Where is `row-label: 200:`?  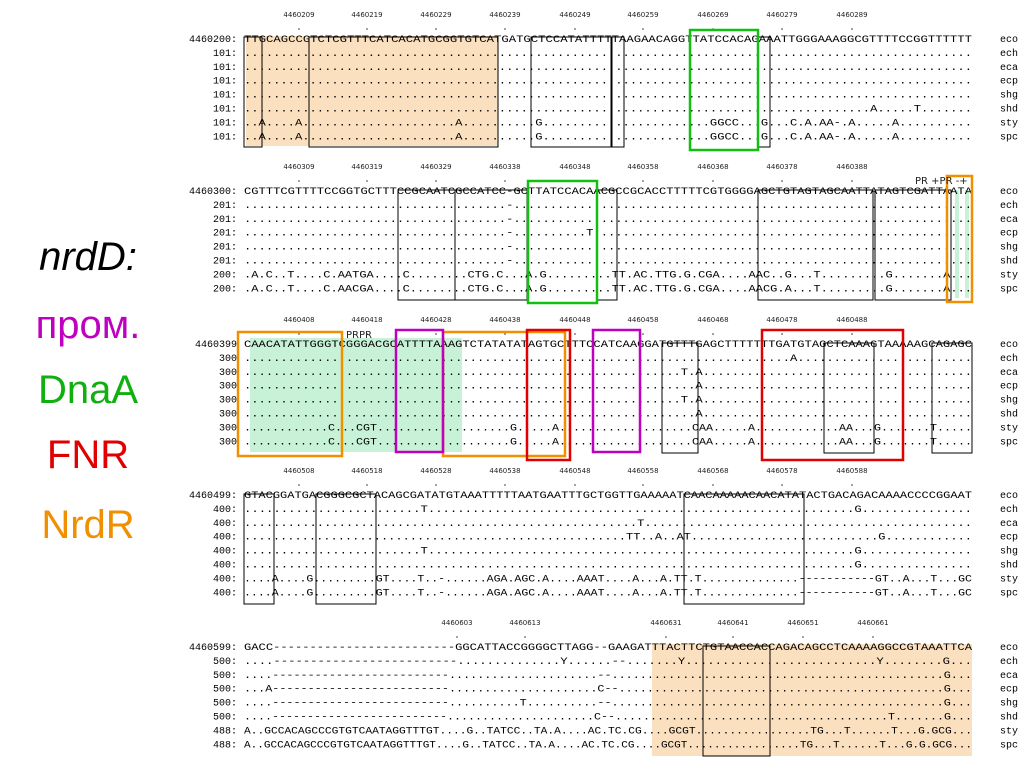
row-label: 200: is located at coordinates (225, 275).